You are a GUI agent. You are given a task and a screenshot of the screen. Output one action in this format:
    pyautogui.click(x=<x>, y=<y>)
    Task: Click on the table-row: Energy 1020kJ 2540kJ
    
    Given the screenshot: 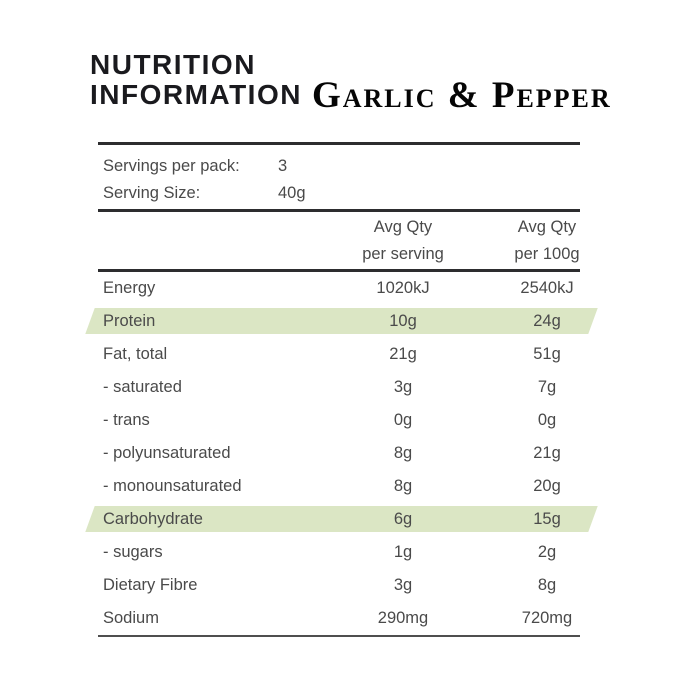 What is the action you would take?
    pyautogui.click(x=339, y=288)
    